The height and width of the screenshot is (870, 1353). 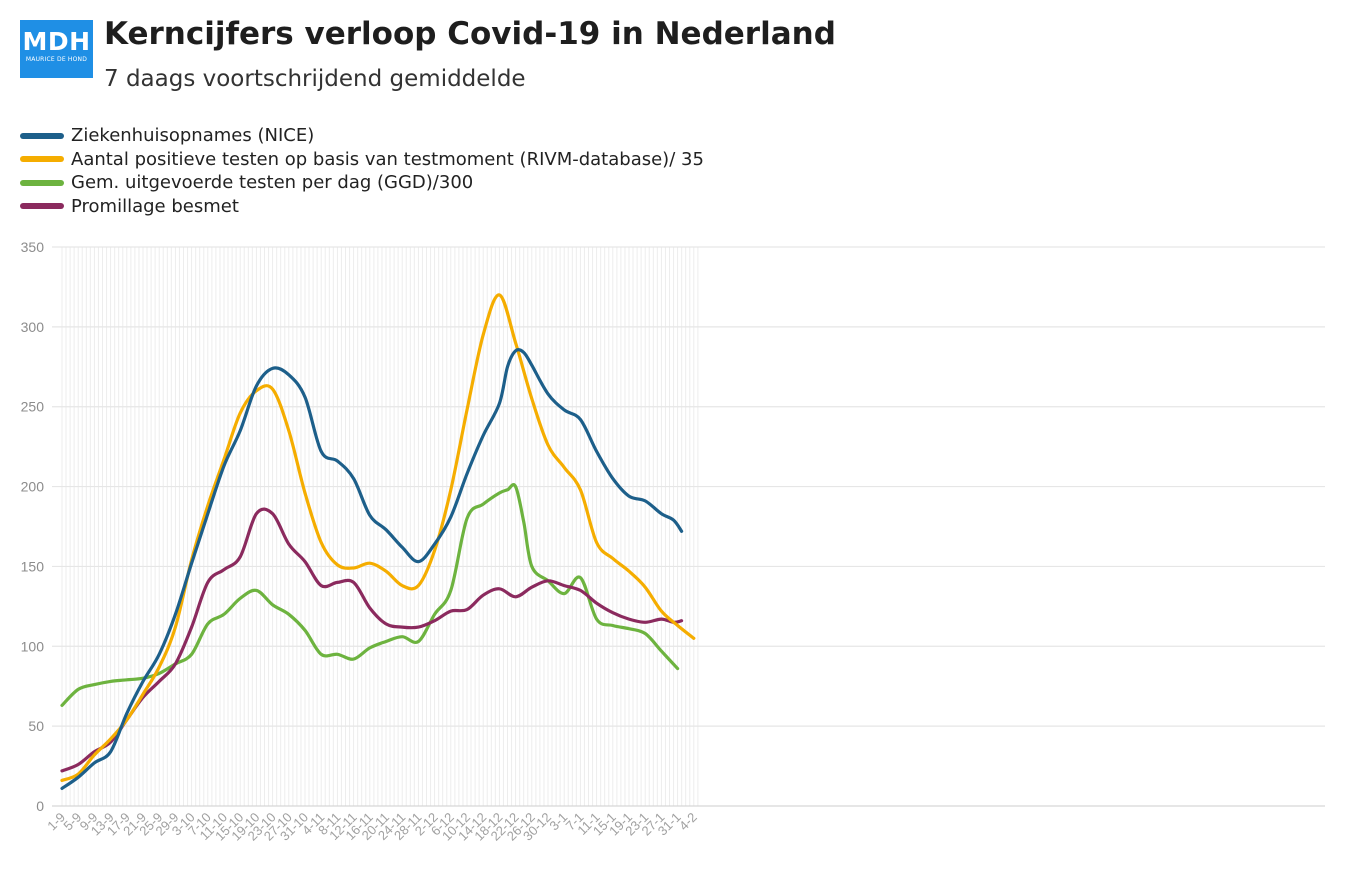 What do you see at coordinates (33, 247) in the screenshot?
I see `y-tick-label: 350` at bounding box center [33, 247].